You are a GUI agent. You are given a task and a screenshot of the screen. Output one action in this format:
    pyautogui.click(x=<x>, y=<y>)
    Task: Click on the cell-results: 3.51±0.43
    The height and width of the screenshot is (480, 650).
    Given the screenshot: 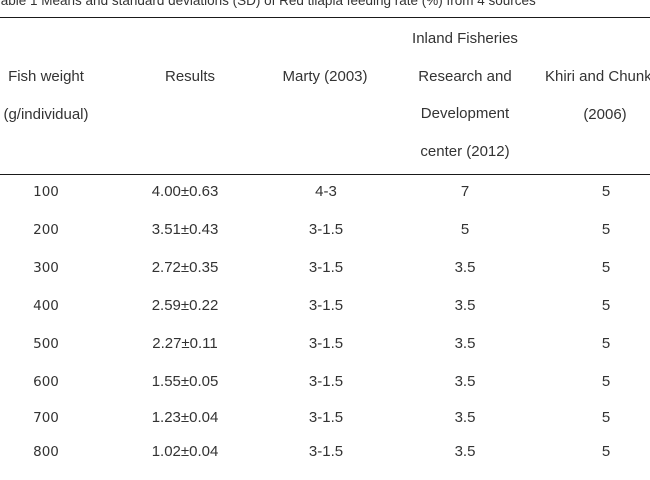 What is the action you would take?
    pyautogui.click(x=185, y=229)
    